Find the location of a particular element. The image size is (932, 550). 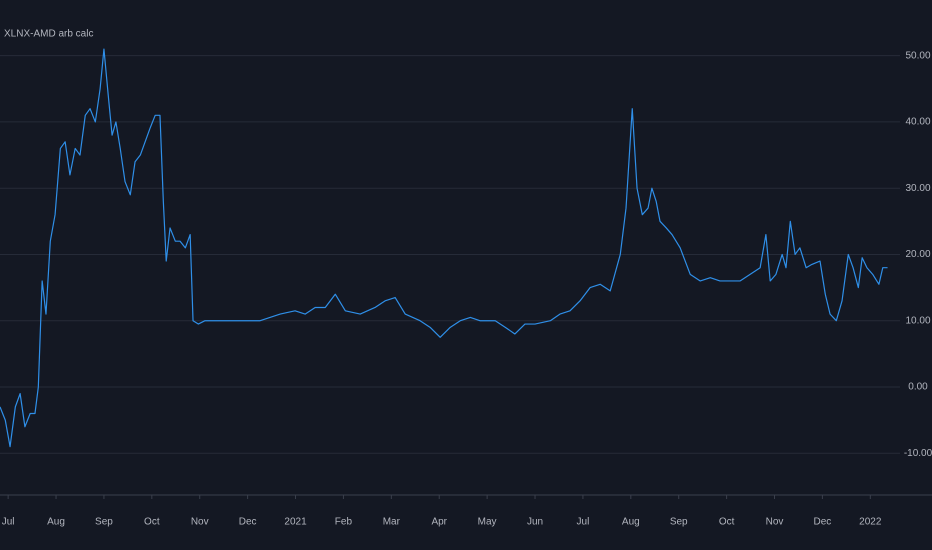

y-tick-label: 20.00 is located at coordinates (917, 254).